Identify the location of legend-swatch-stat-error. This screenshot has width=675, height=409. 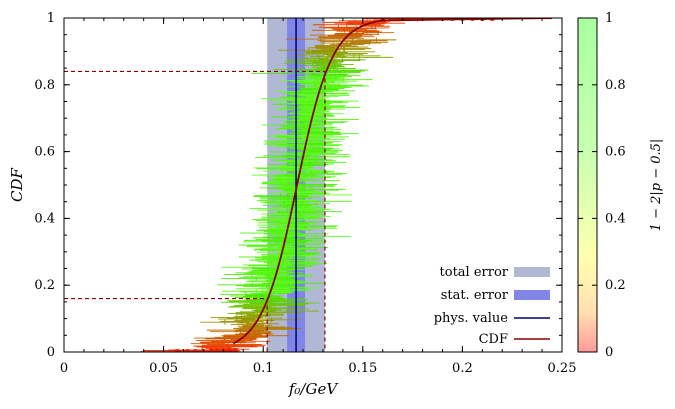
(532, 295).